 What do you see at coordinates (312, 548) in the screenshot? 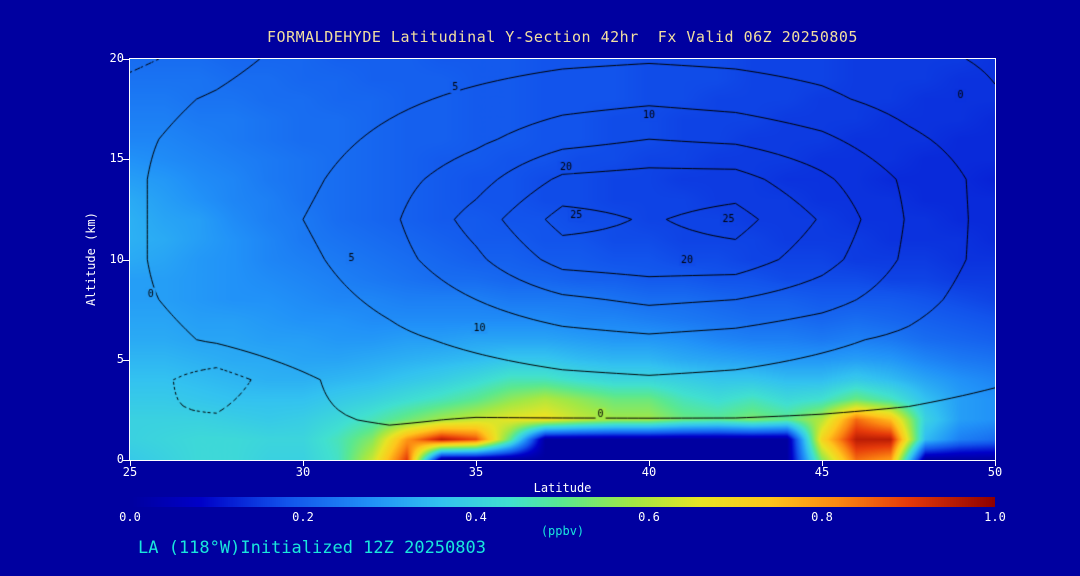
I see `footer-note: LA (118°W)Initialized 12Z 20250803` at bounding box center [312, 548].